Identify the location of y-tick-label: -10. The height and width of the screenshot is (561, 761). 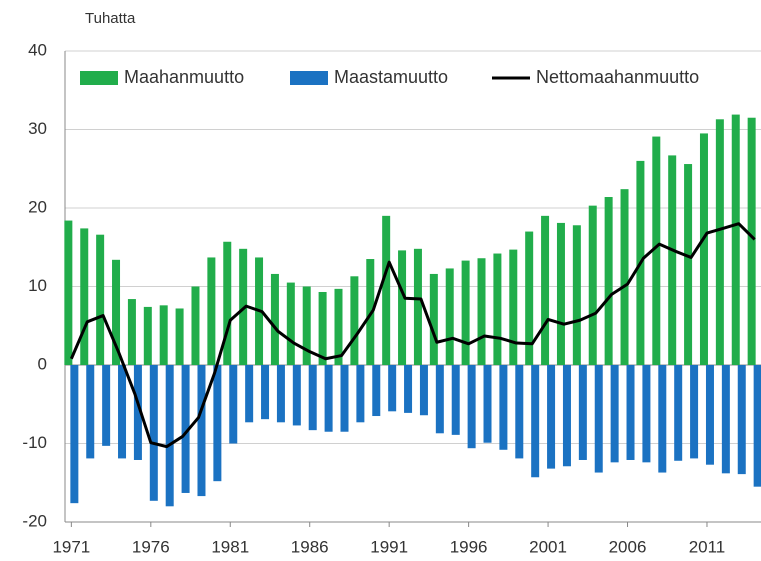
(34, 442).